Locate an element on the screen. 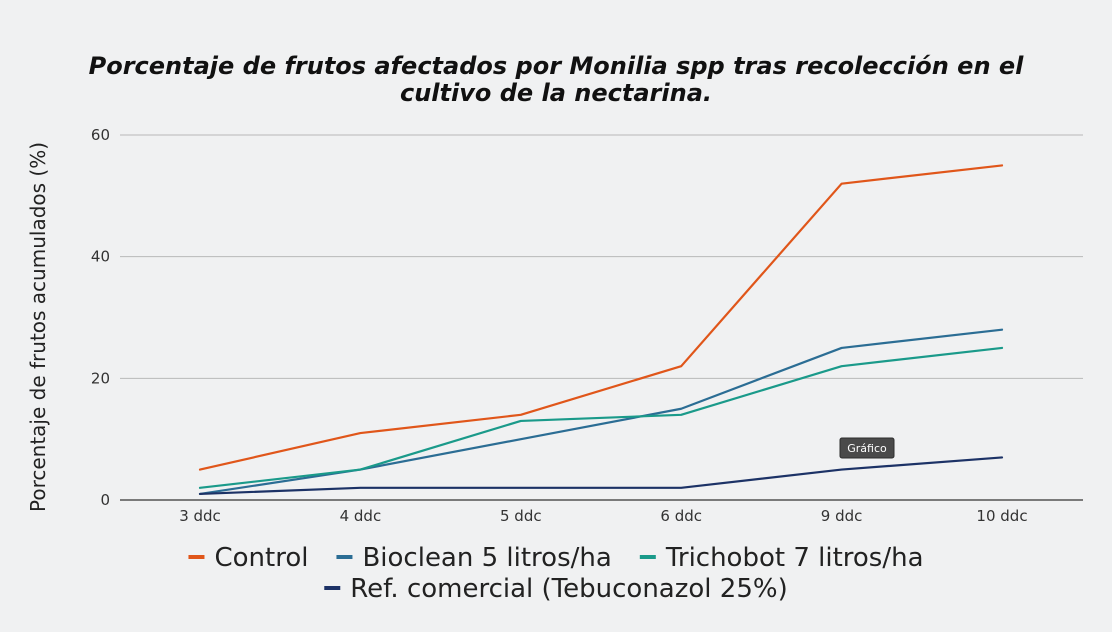  y-tick-label: 40 is located at coordinates (100, 257).